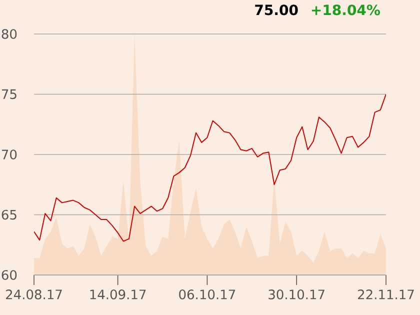 The image size is (420, 315). I want to click on y-tick-label: 65, so click(9, 215).